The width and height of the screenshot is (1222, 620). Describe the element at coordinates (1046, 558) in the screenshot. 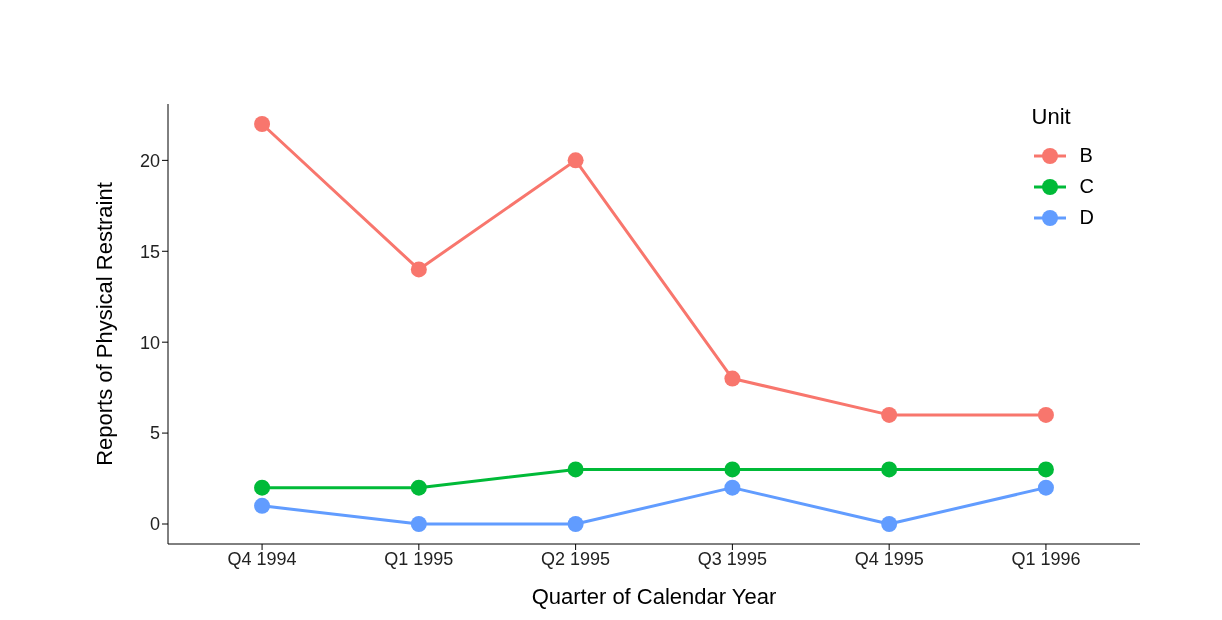

I see `x-tick-label: Q1 1996` at that location.